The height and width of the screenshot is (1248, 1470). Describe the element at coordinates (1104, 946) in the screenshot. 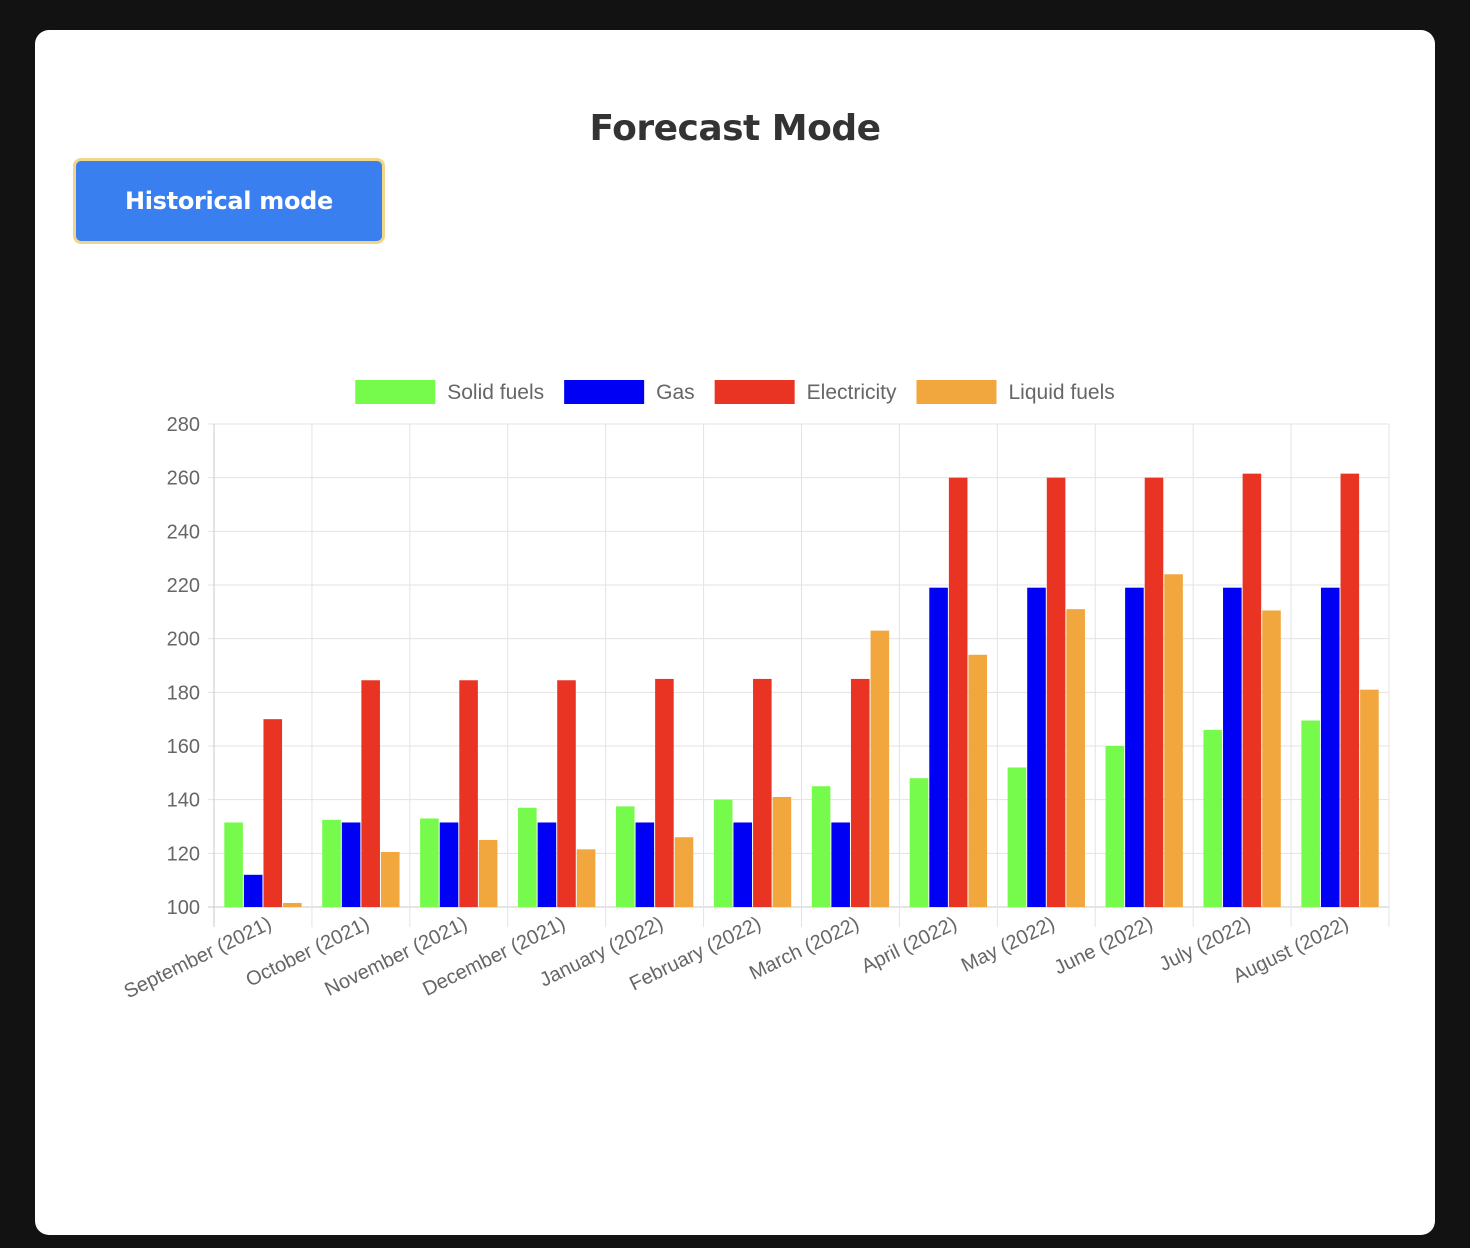

I see `x-tick-label: June (2022)` at that location.